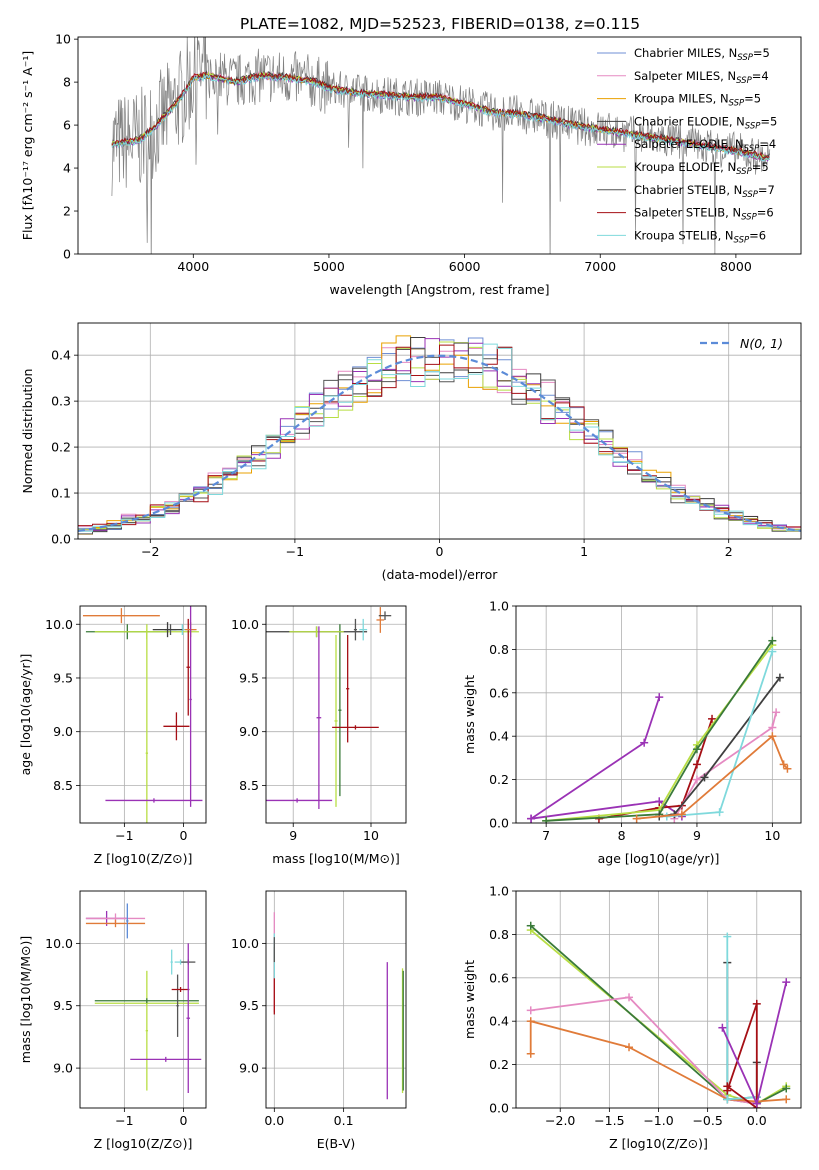  What do you see at coordinates (584, 551) in the screenshot?
I see `x-tick-label: 1` at bounding box center [584, 551].